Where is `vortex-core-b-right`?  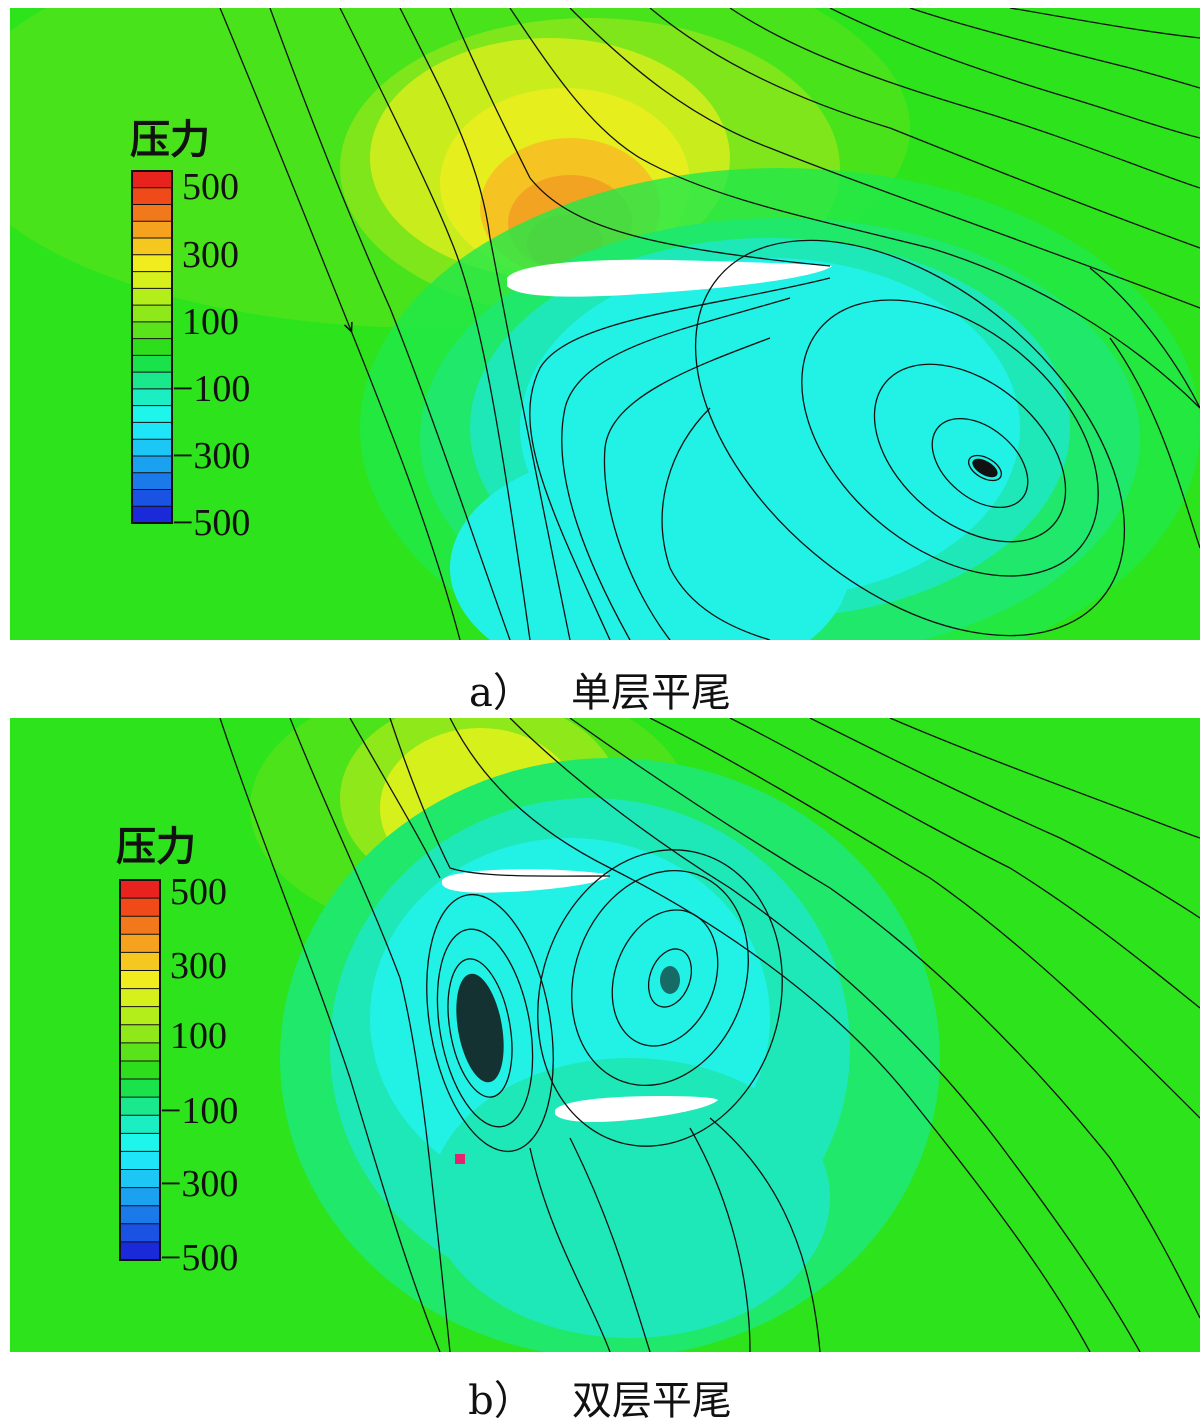
vortex-core-b-right is located at coordinates (670, 980).